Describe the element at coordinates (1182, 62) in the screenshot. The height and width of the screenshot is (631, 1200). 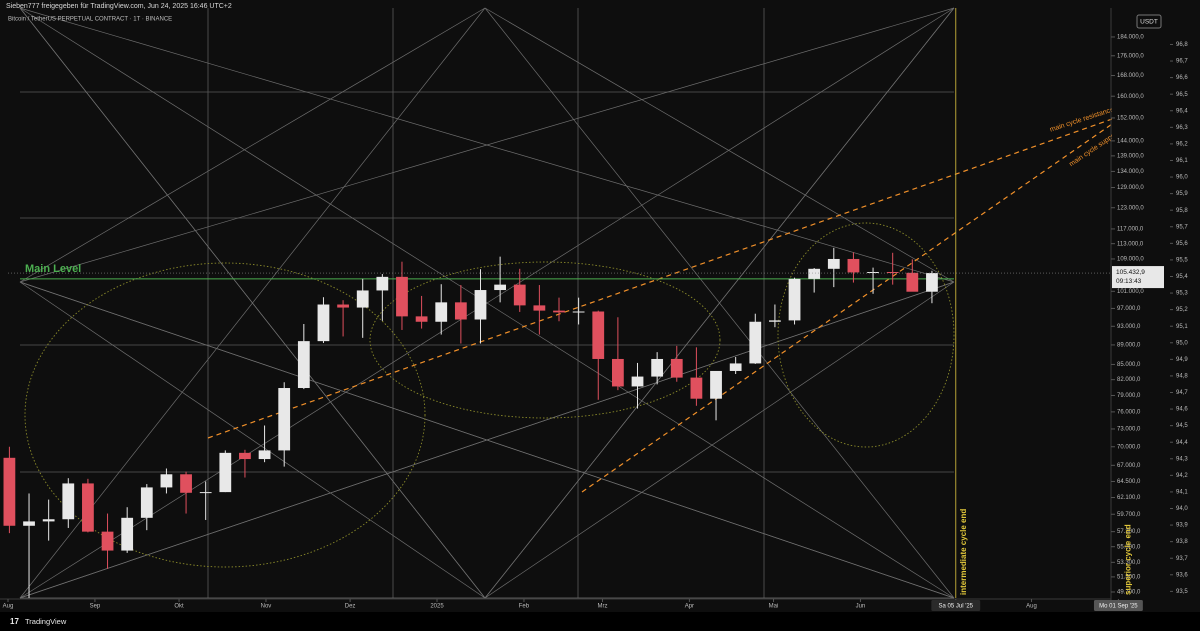
I see `y2-tick-label: 96,7` at that location.